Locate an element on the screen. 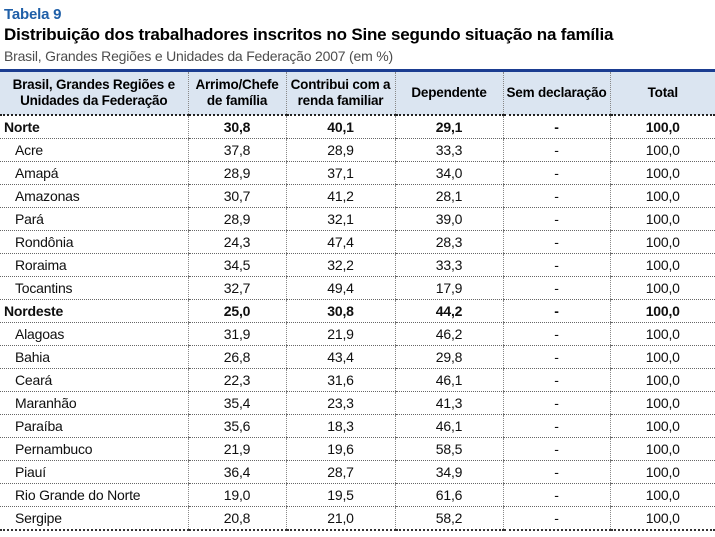 Image resolution: width=715 pixels, height=537 pixels. value-cell: 40,1 is located at coordinates (340, 127).